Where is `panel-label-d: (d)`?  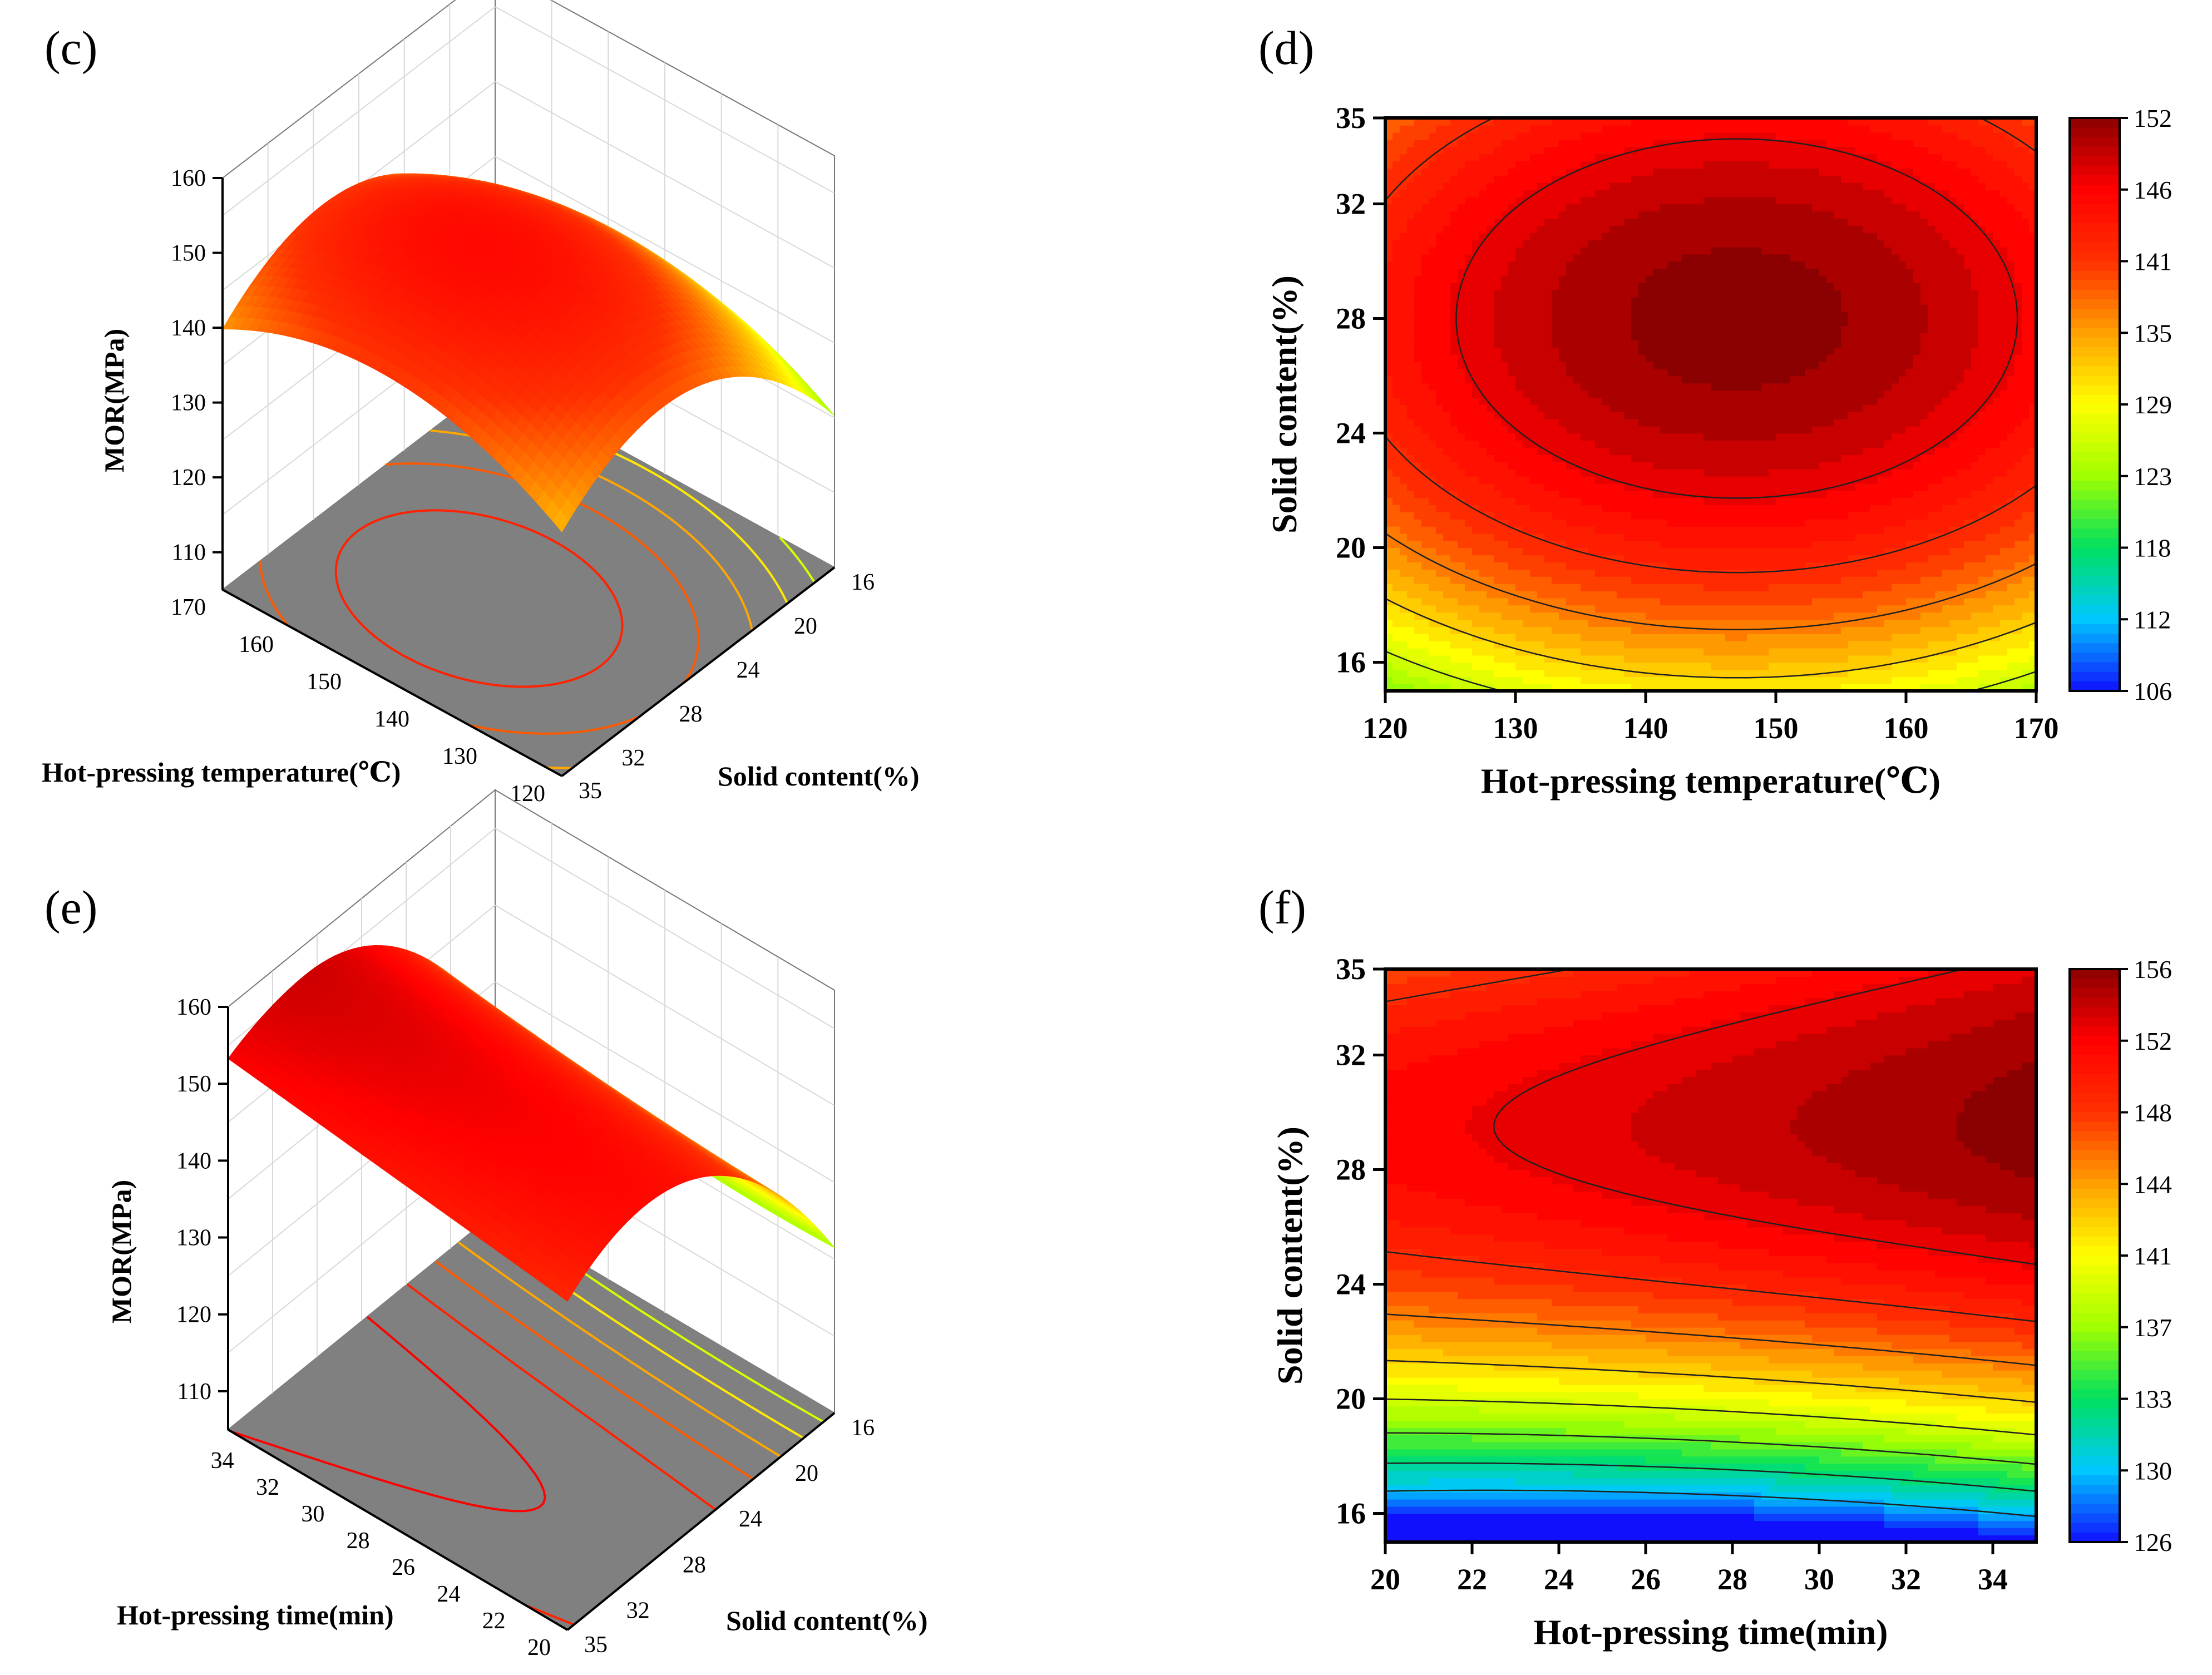 panel-label-d: (d) is located at coordinates (1286, 48).